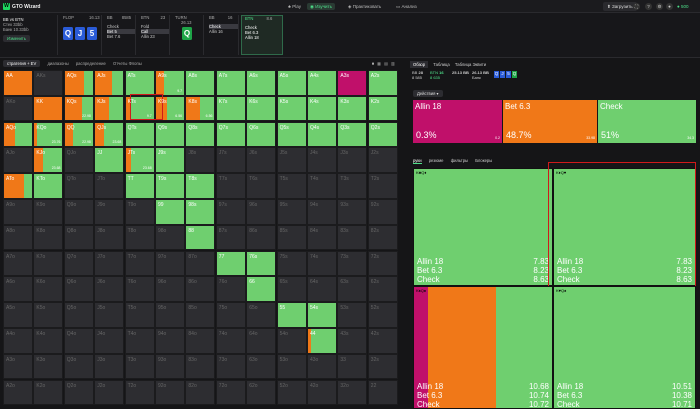 The image size is (700, 409). I want to click on hand-cell: 94o, so click(170, 341).